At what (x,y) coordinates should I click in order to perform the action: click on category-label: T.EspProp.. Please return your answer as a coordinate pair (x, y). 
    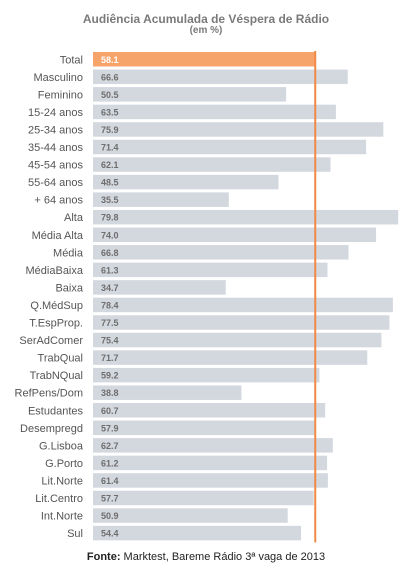
    Looking at the image, I should click on (56, 324).